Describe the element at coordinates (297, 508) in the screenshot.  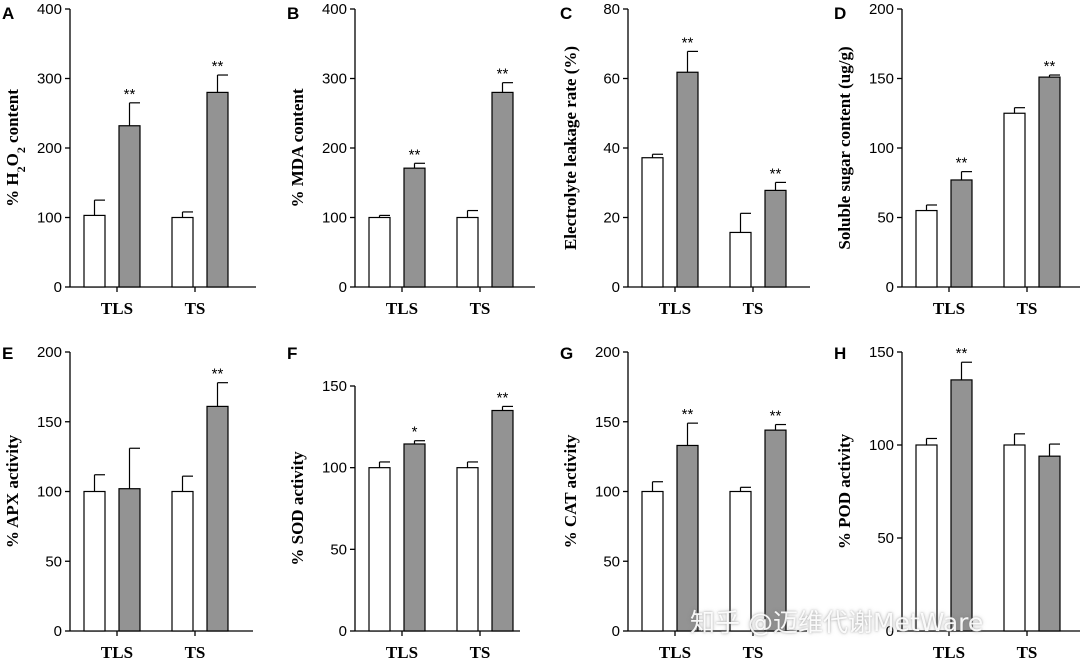
I see `y-axis-label: % SOD activity` at that location.